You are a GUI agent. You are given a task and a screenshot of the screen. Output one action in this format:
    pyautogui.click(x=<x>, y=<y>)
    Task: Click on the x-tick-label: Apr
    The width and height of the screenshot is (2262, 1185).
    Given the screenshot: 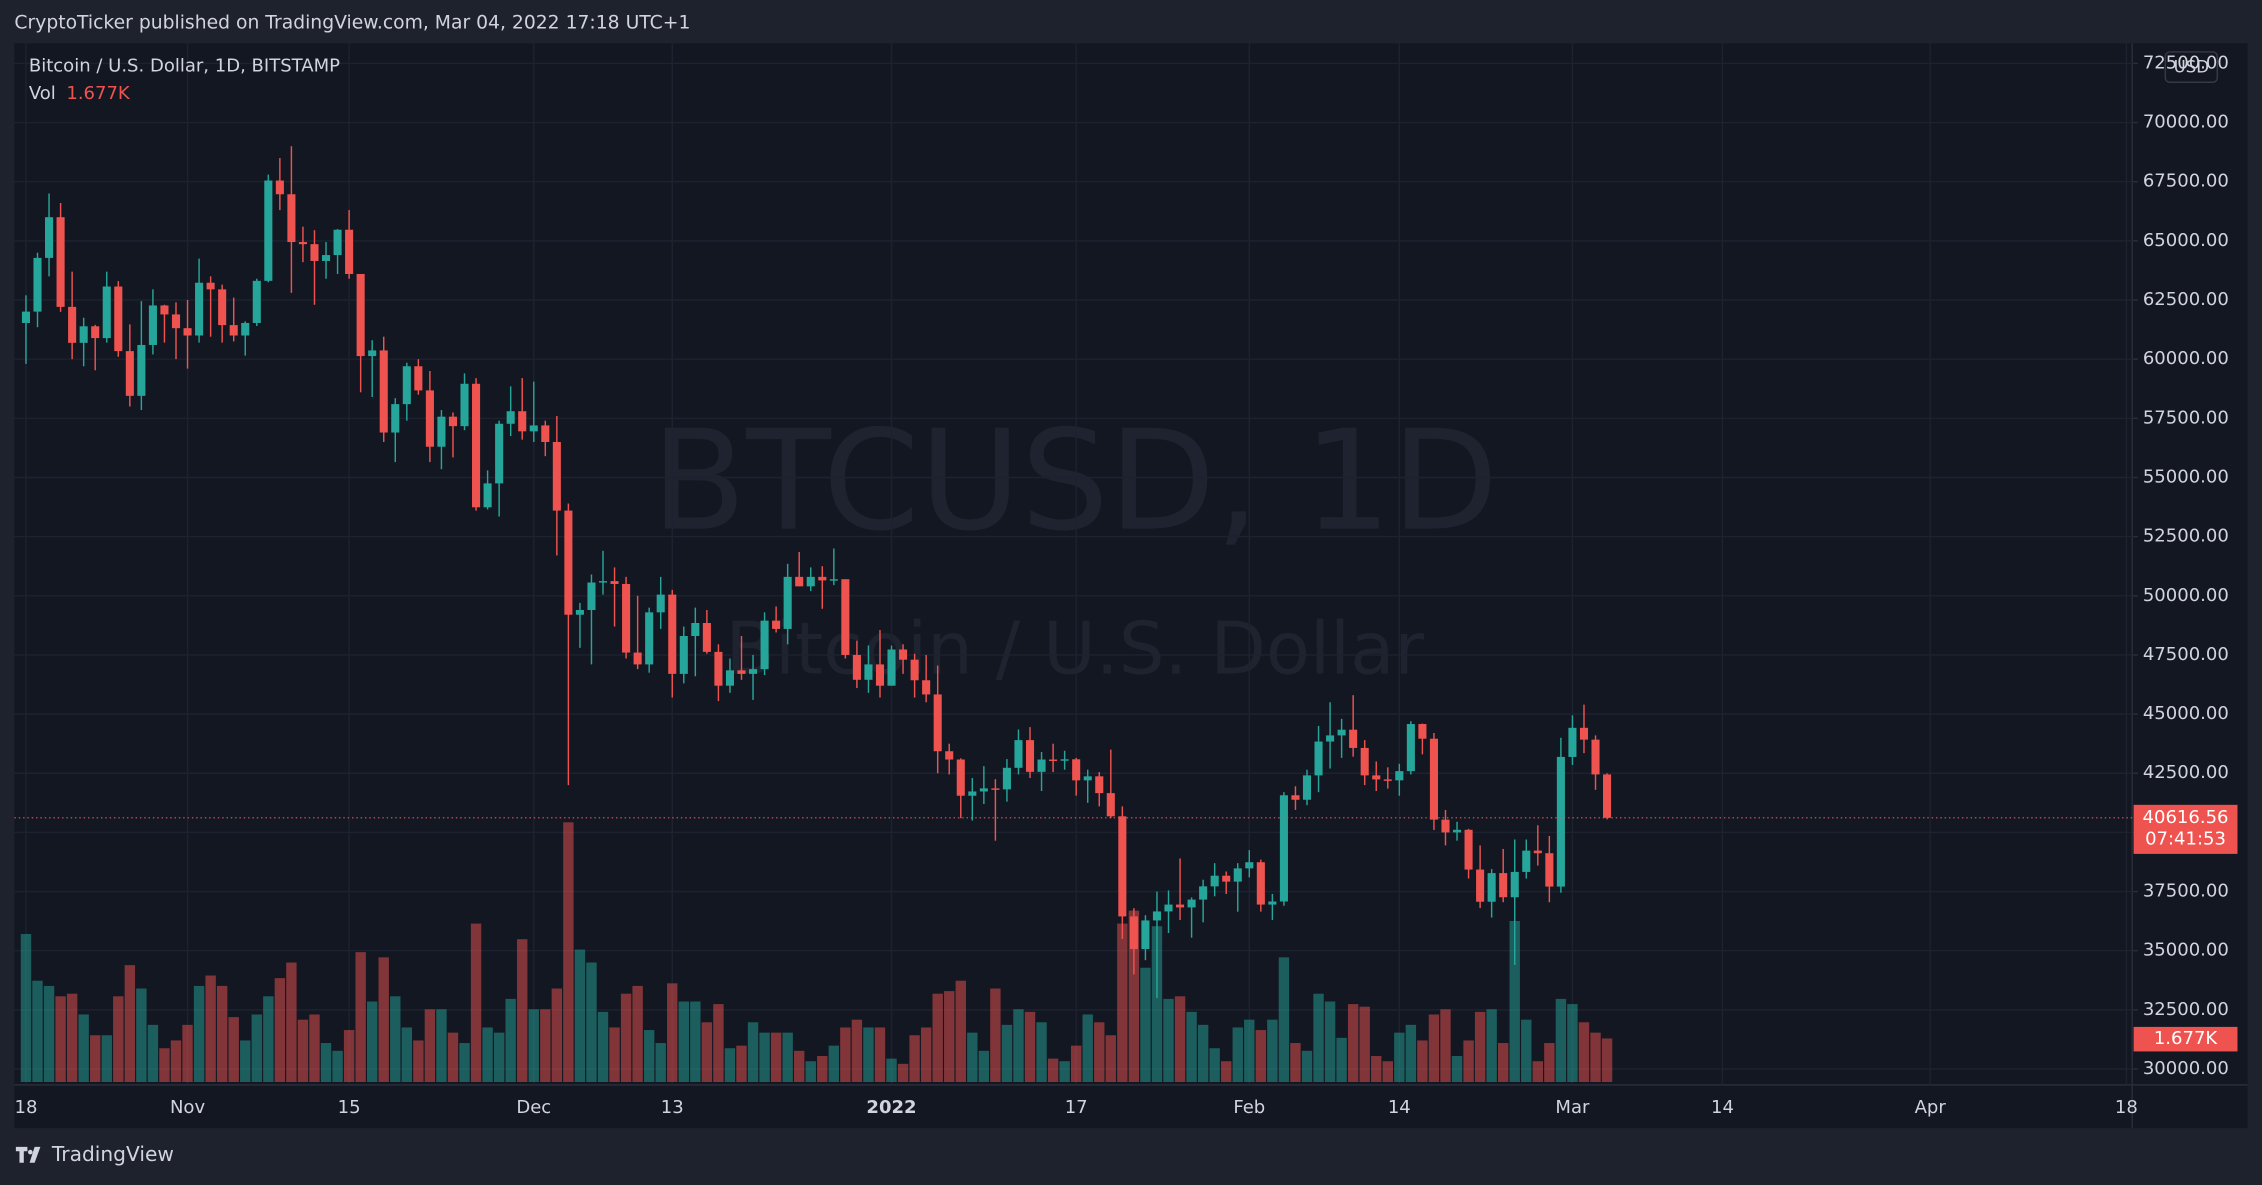 What is the action you would take?
    pyautogui.click(x=1931, y=1107)
    